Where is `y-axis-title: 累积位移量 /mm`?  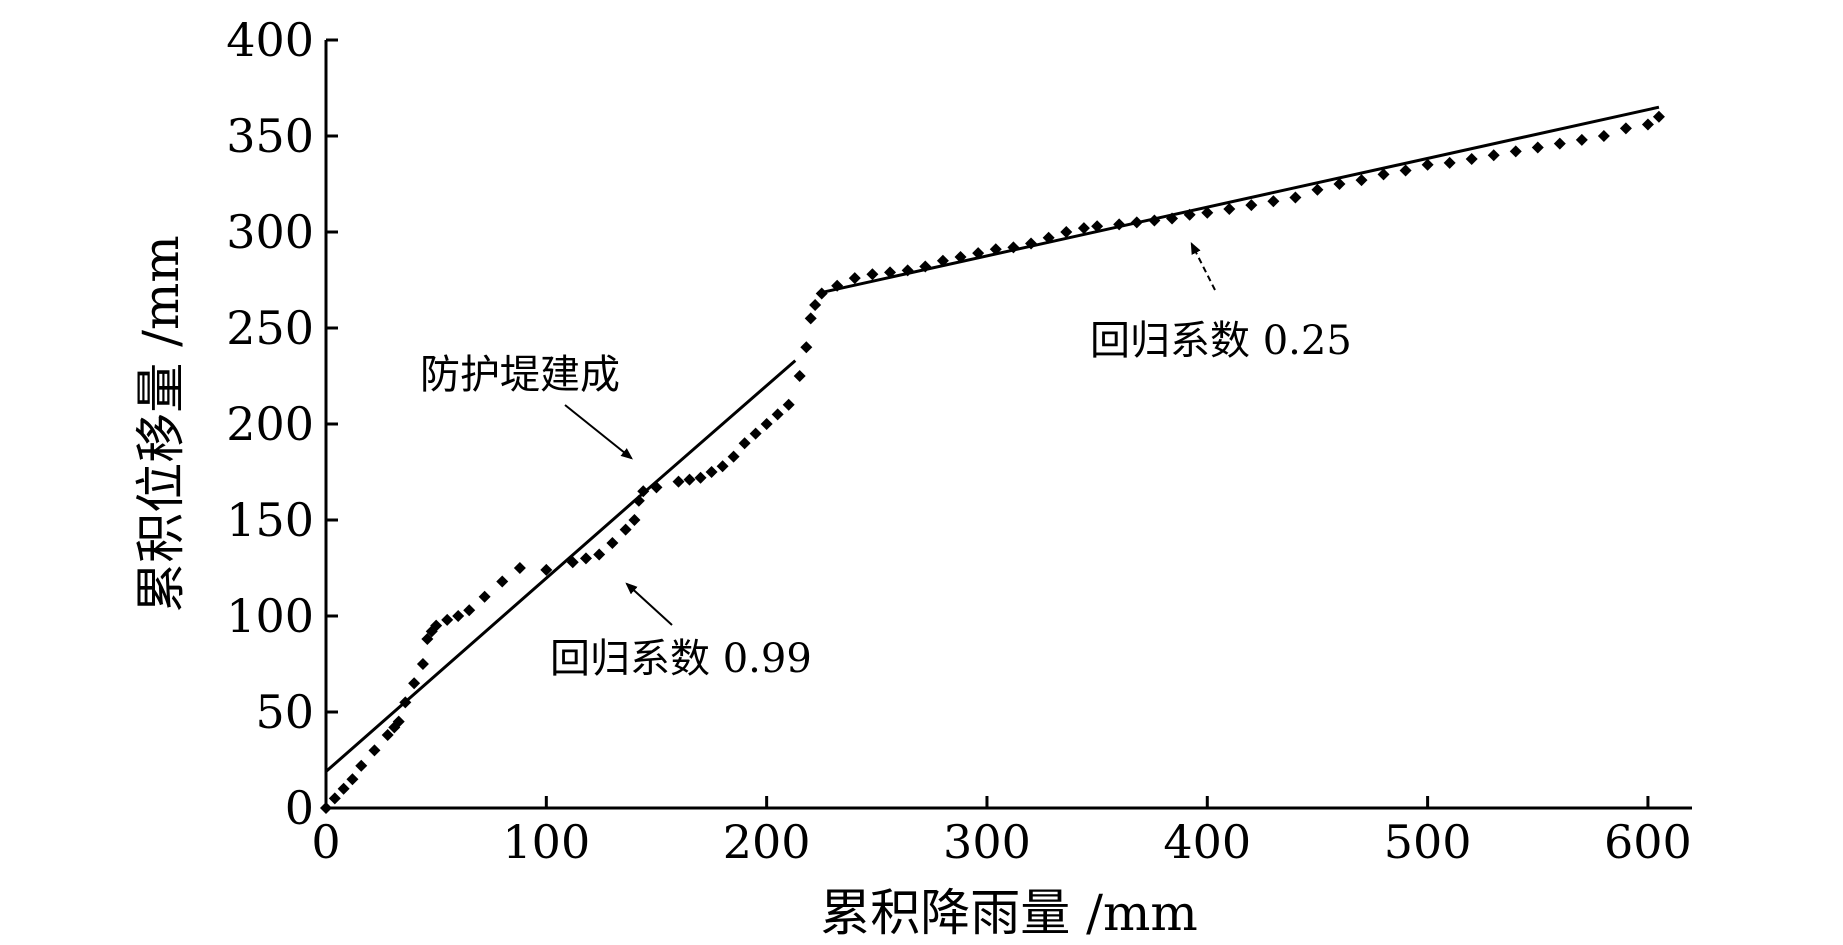 y-axis-title: 累积位移量 /mm is located at coordinates (161, 424).